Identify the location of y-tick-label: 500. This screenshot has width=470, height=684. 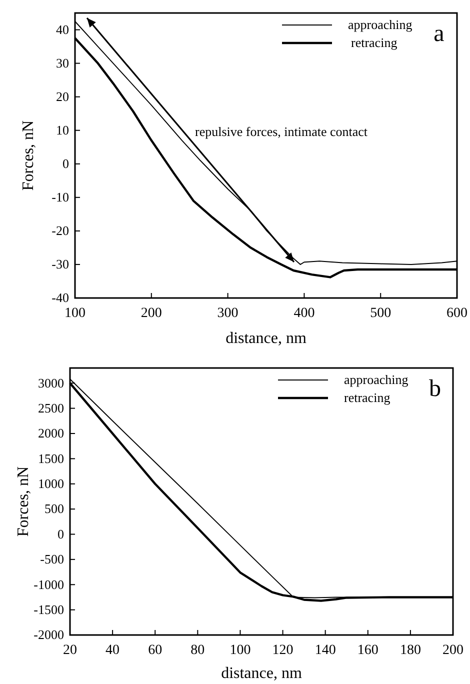
(54, 508).